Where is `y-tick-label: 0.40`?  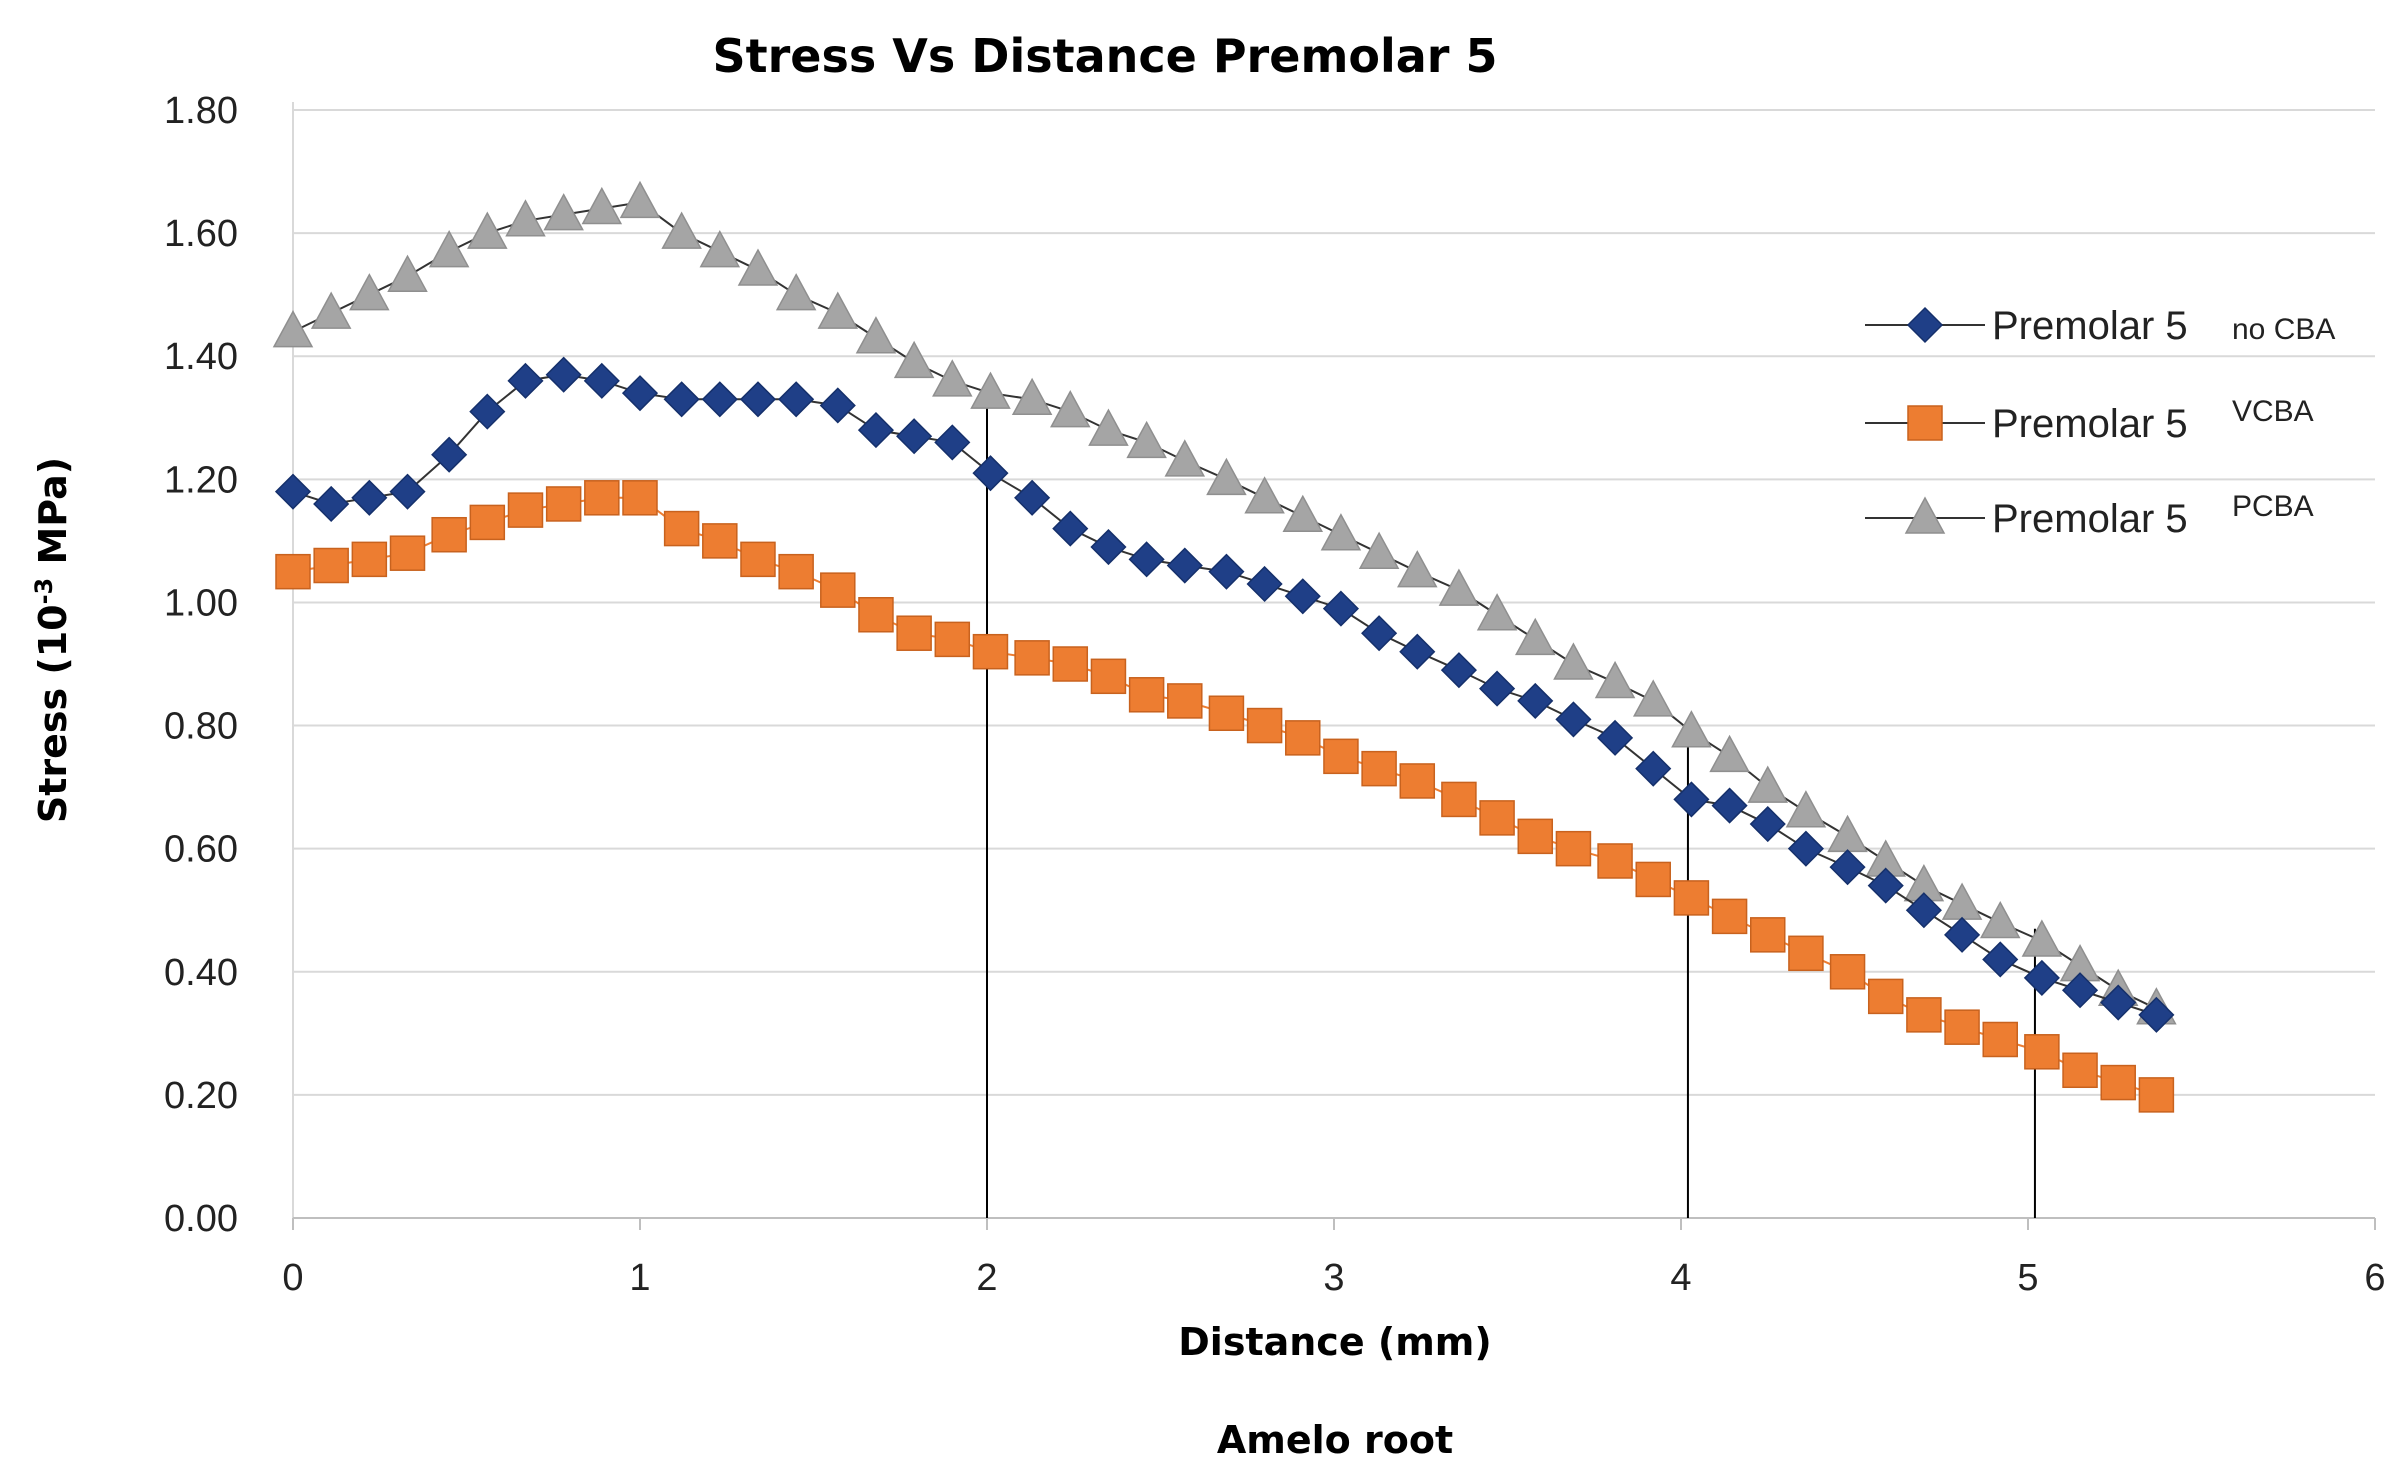 y-tick-label: 0.40 is located at coordinates (201, 973).